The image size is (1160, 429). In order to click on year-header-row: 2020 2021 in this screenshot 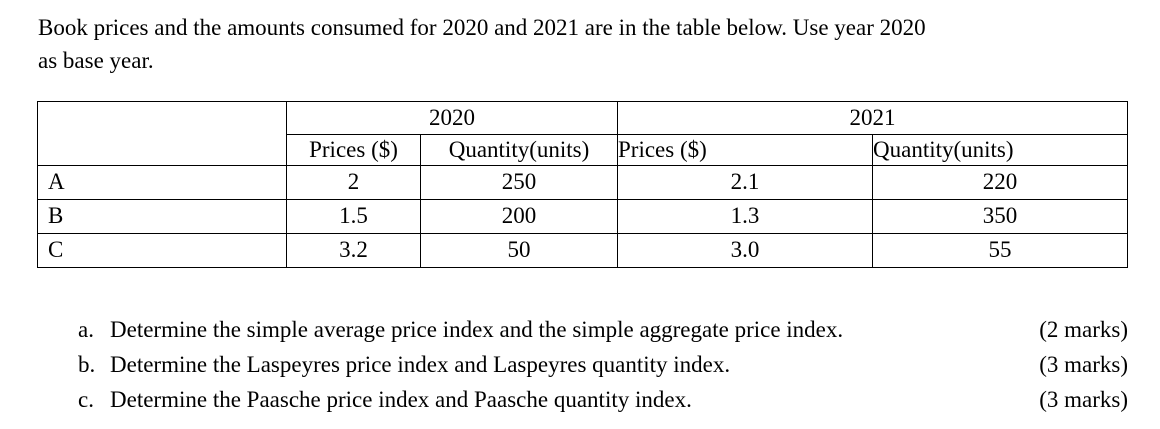, I will do `click(582, 133)`.